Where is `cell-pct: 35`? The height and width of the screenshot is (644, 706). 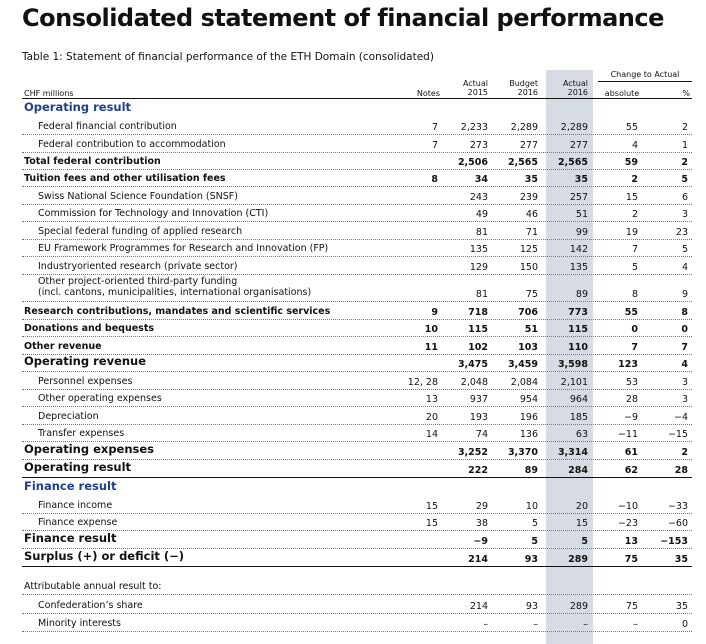 cell-pct: 35 is located at coordinates (681, 606).